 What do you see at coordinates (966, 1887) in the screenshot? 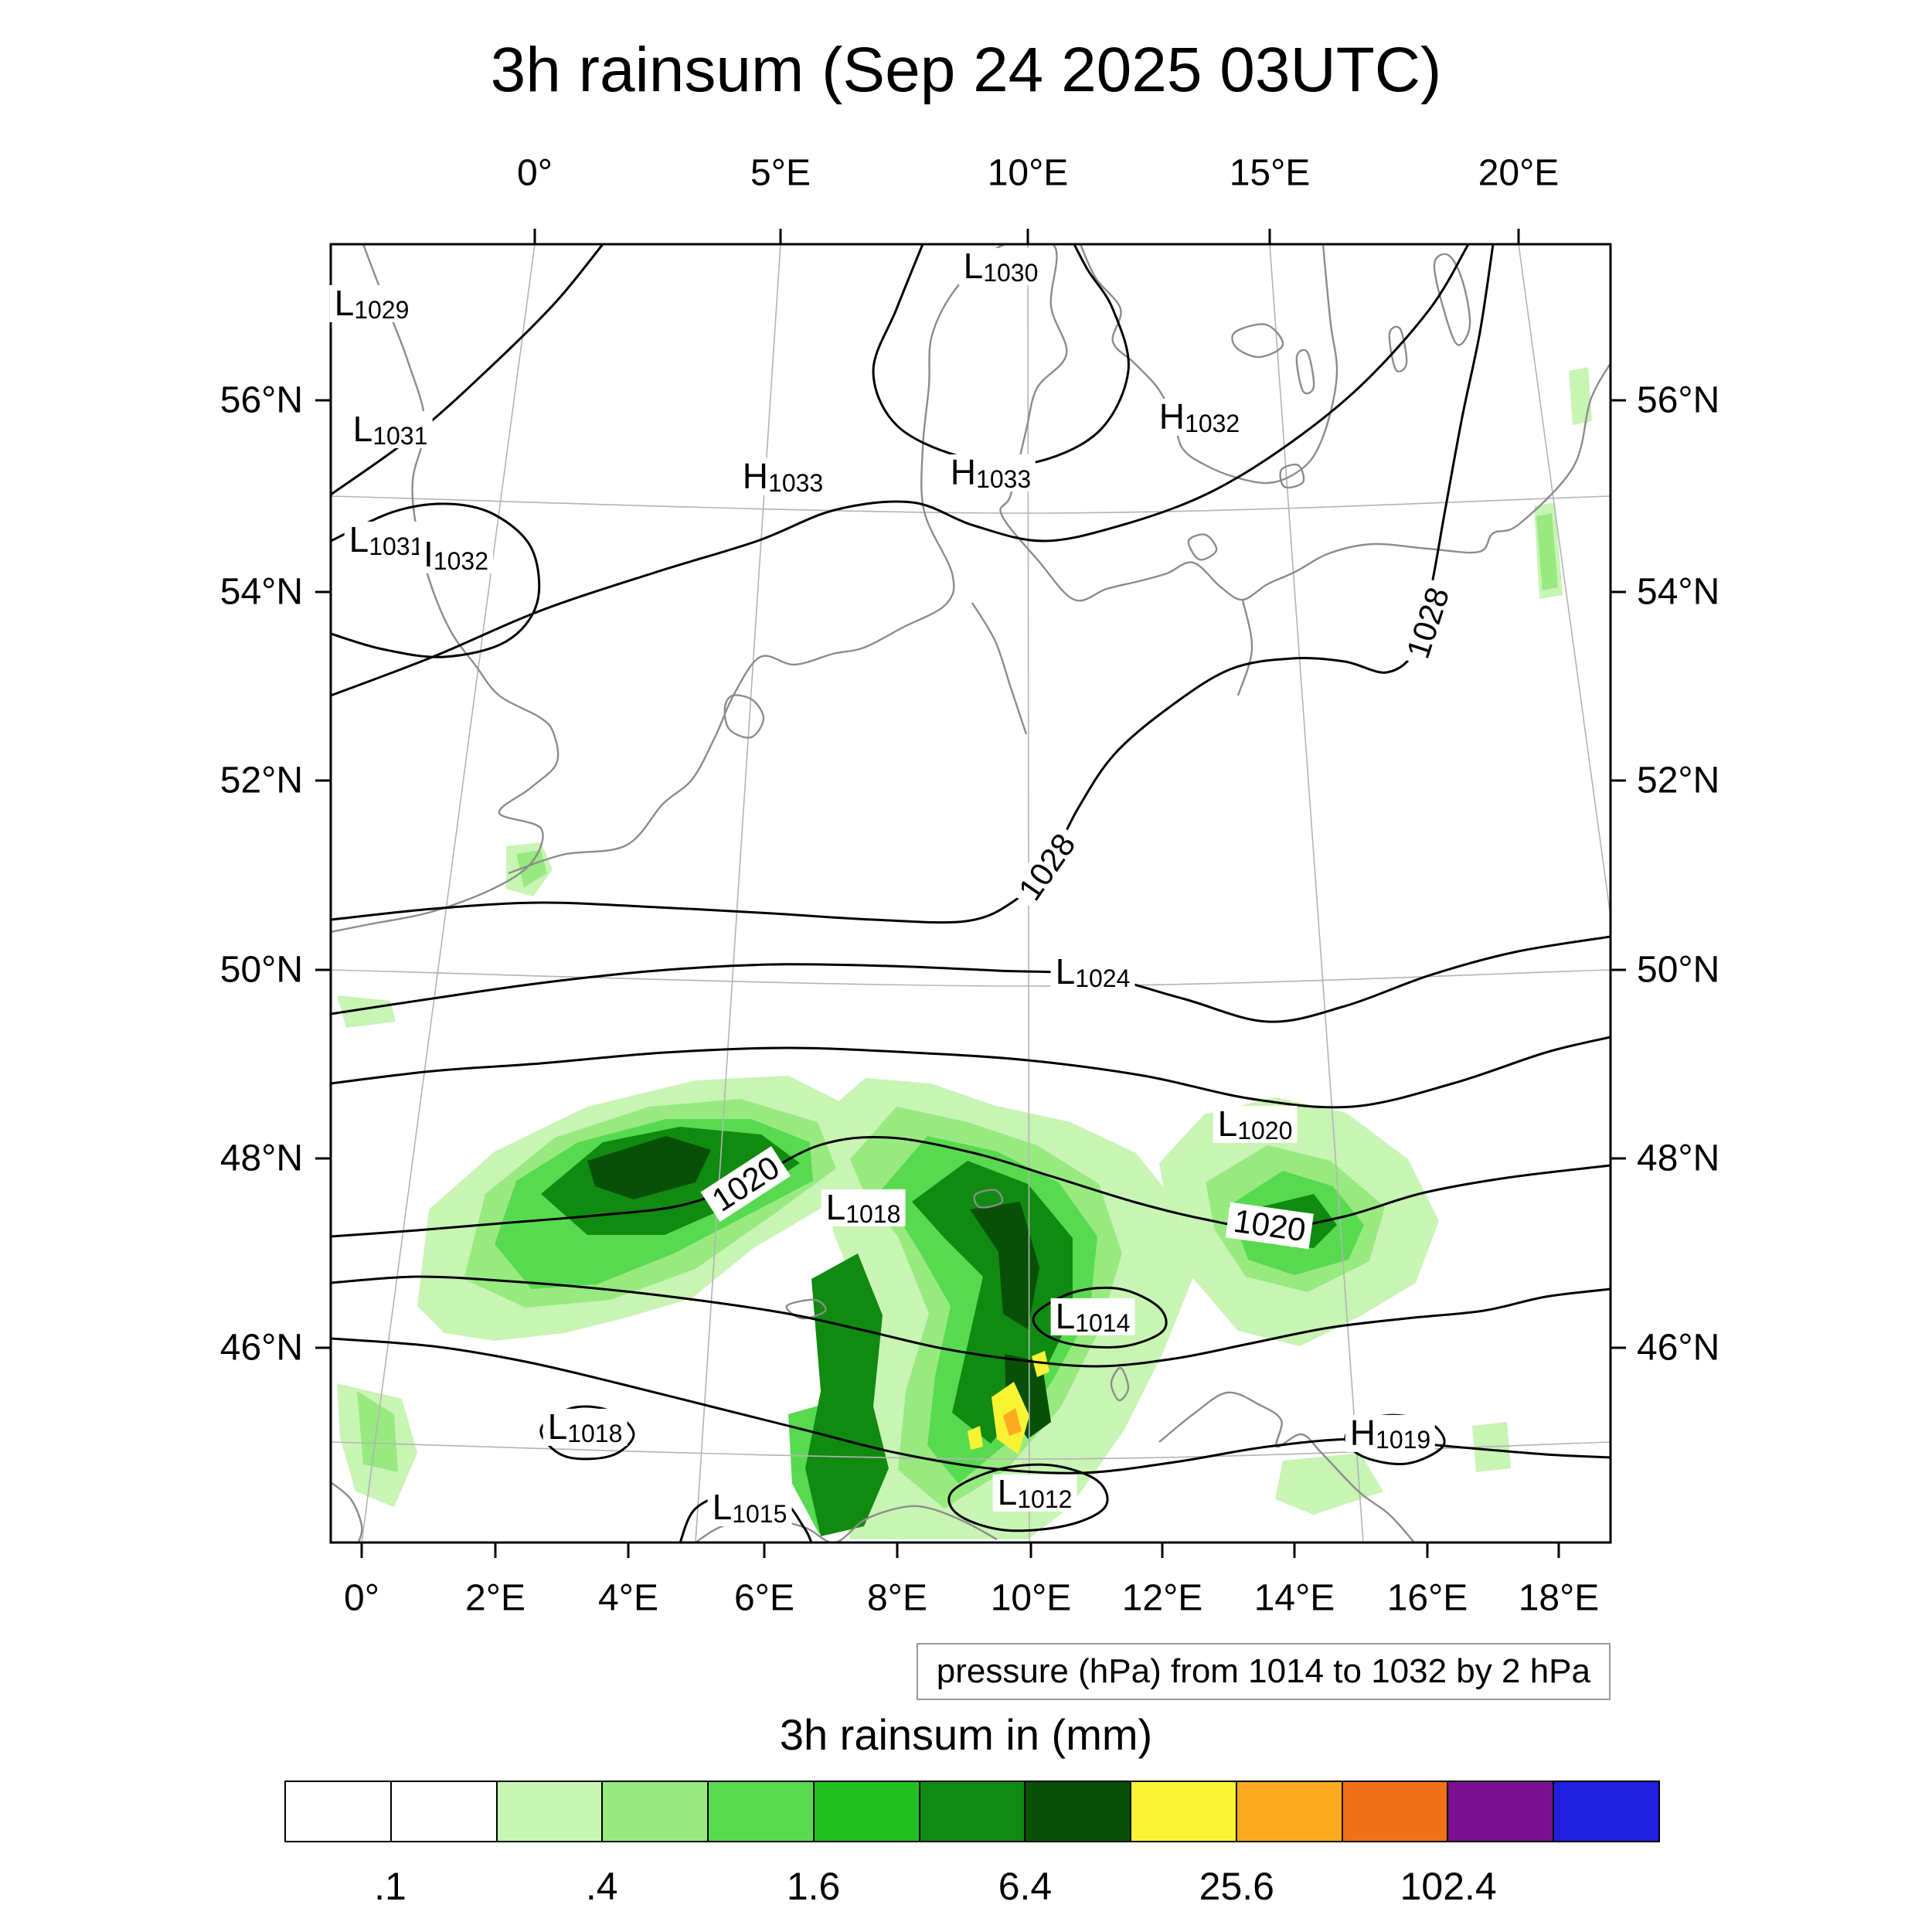
I see `colorbar-tick-labels: .1 .4 1.6 6.4 25.6 102.4` at bounding box center [966, 1887].